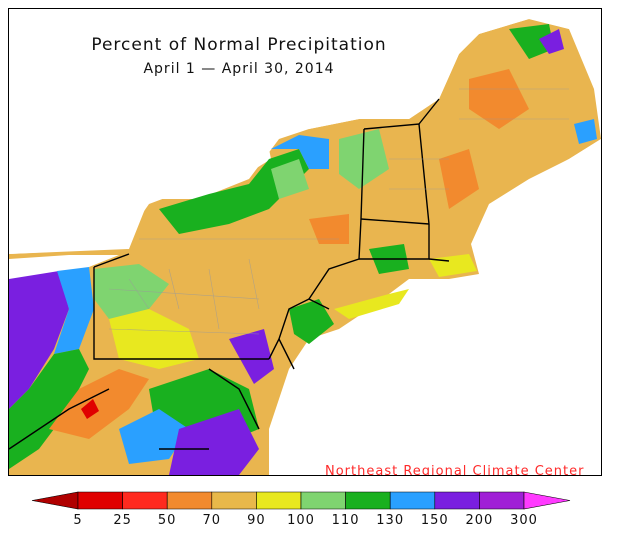  What do you see at coordinates (300, 152) in the screenshot?
I see `zone-blue-ny` at bounding box center [300, 152].